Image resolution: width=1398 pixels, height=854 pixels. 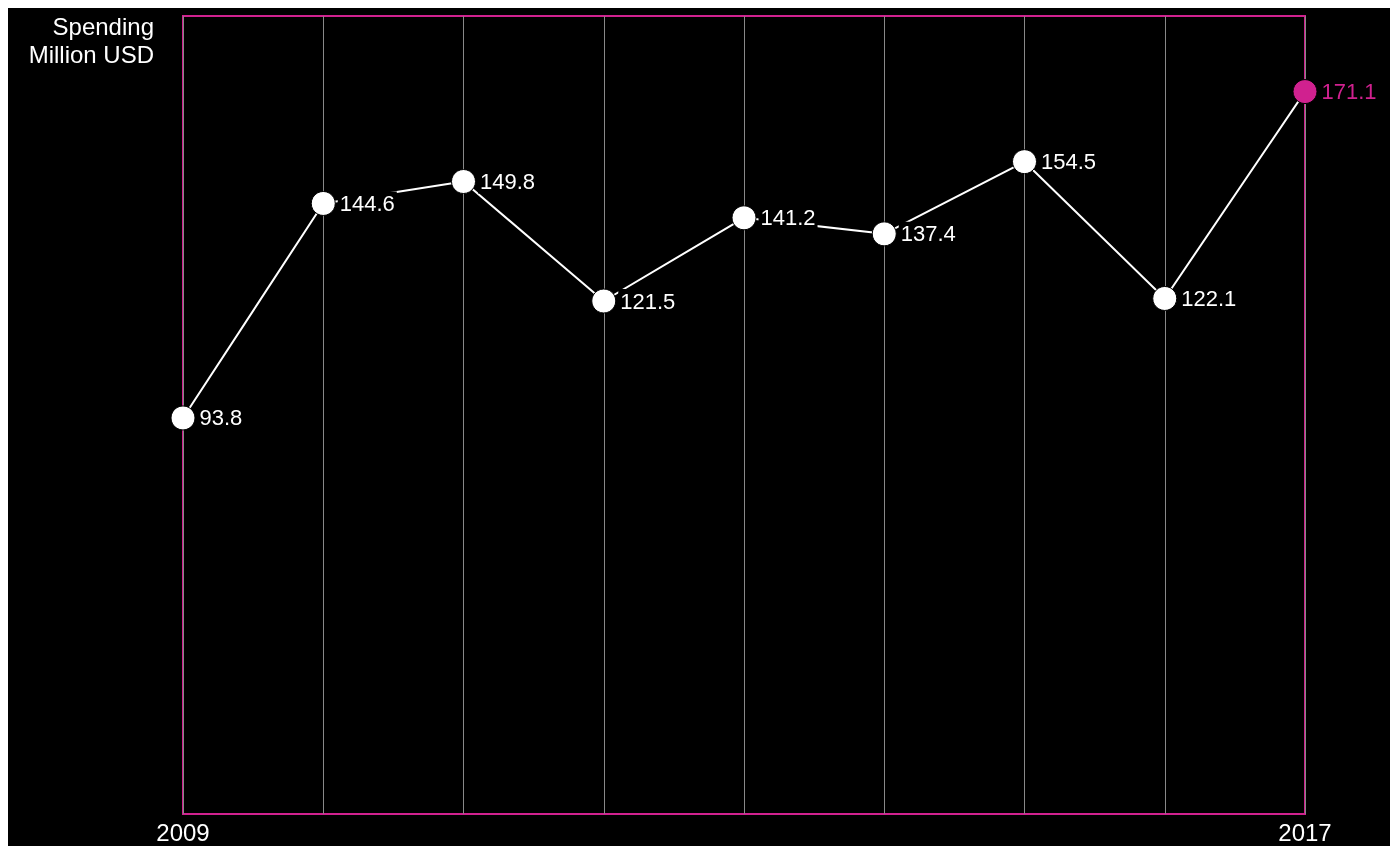 I want to click on x-tick-label: 2017, so click(x=1305, y=832).